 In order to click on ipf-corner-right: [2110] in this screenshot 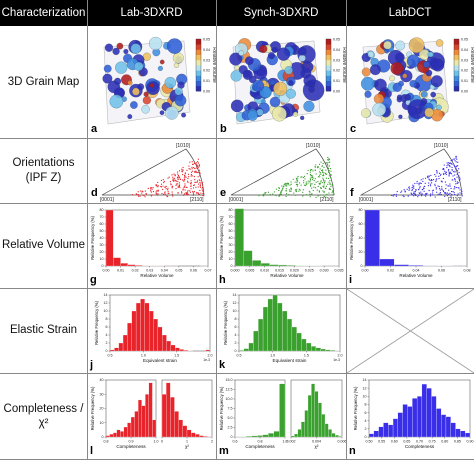, I will do `click(327, 200)`.